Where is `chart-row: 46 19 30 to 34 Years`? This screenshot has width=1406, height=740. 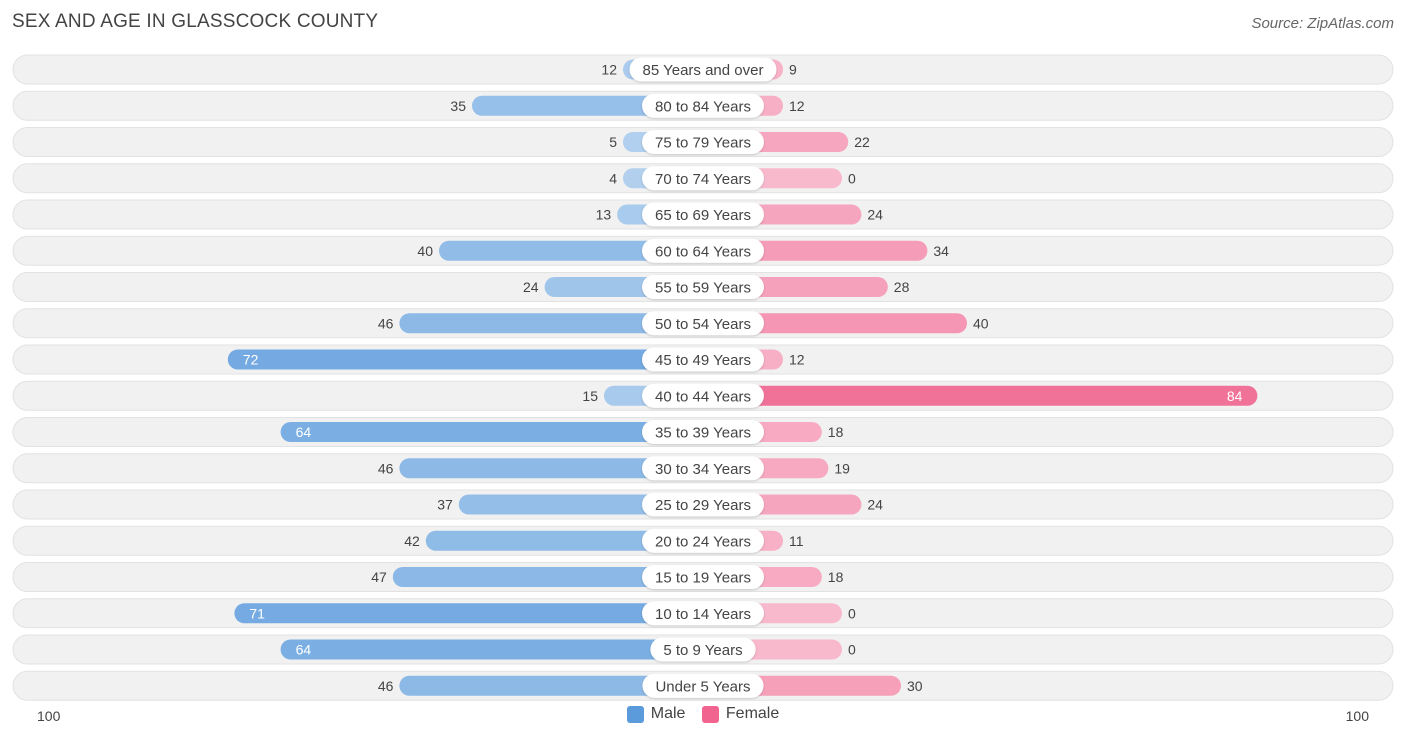
chart-row: 46 19 30 to 34 Years is located at coordinates (703, 468).